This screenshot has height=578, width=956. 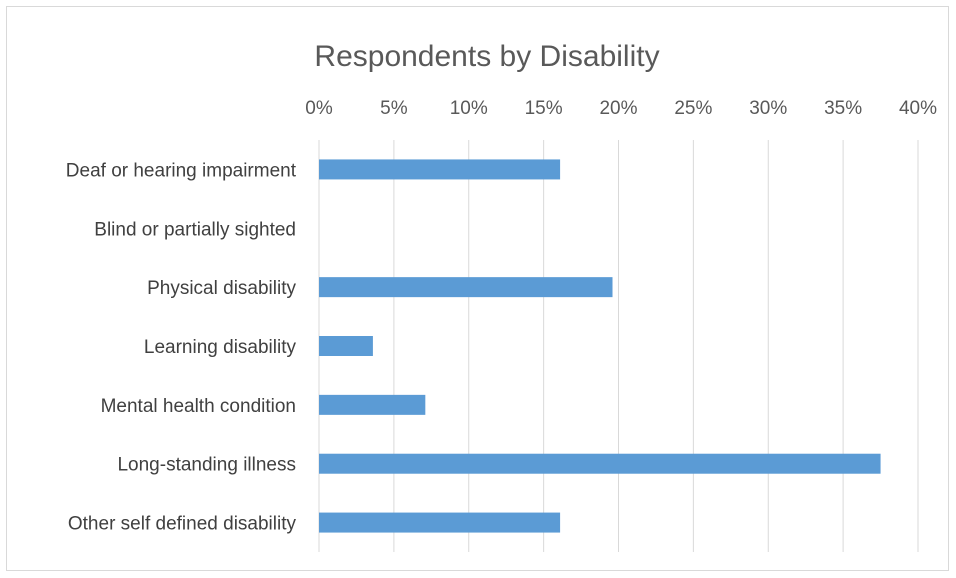 I want to click on category-label: Long-standing illness, so click(x=206, y=465).